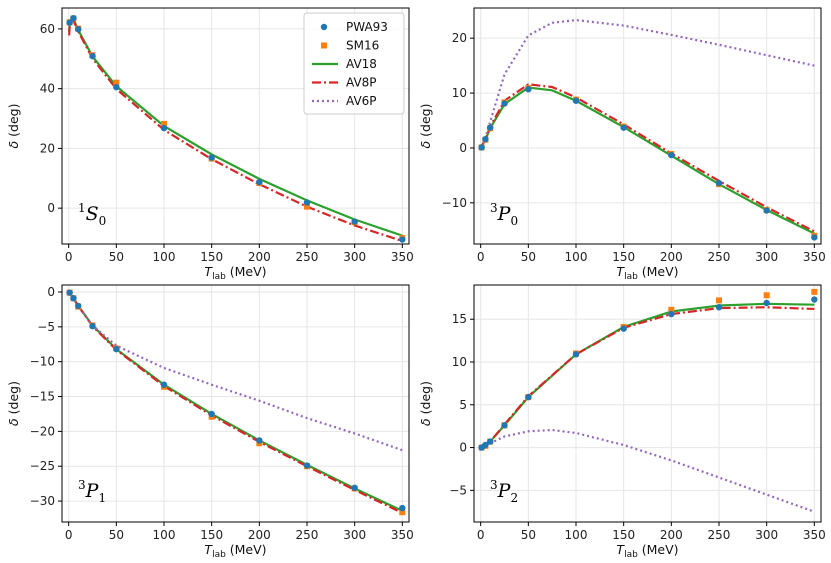  What do you see at coordinates (47, 29) in the screenshot?
I see `y-tick-label: 60` at bounding box center [47, 29].